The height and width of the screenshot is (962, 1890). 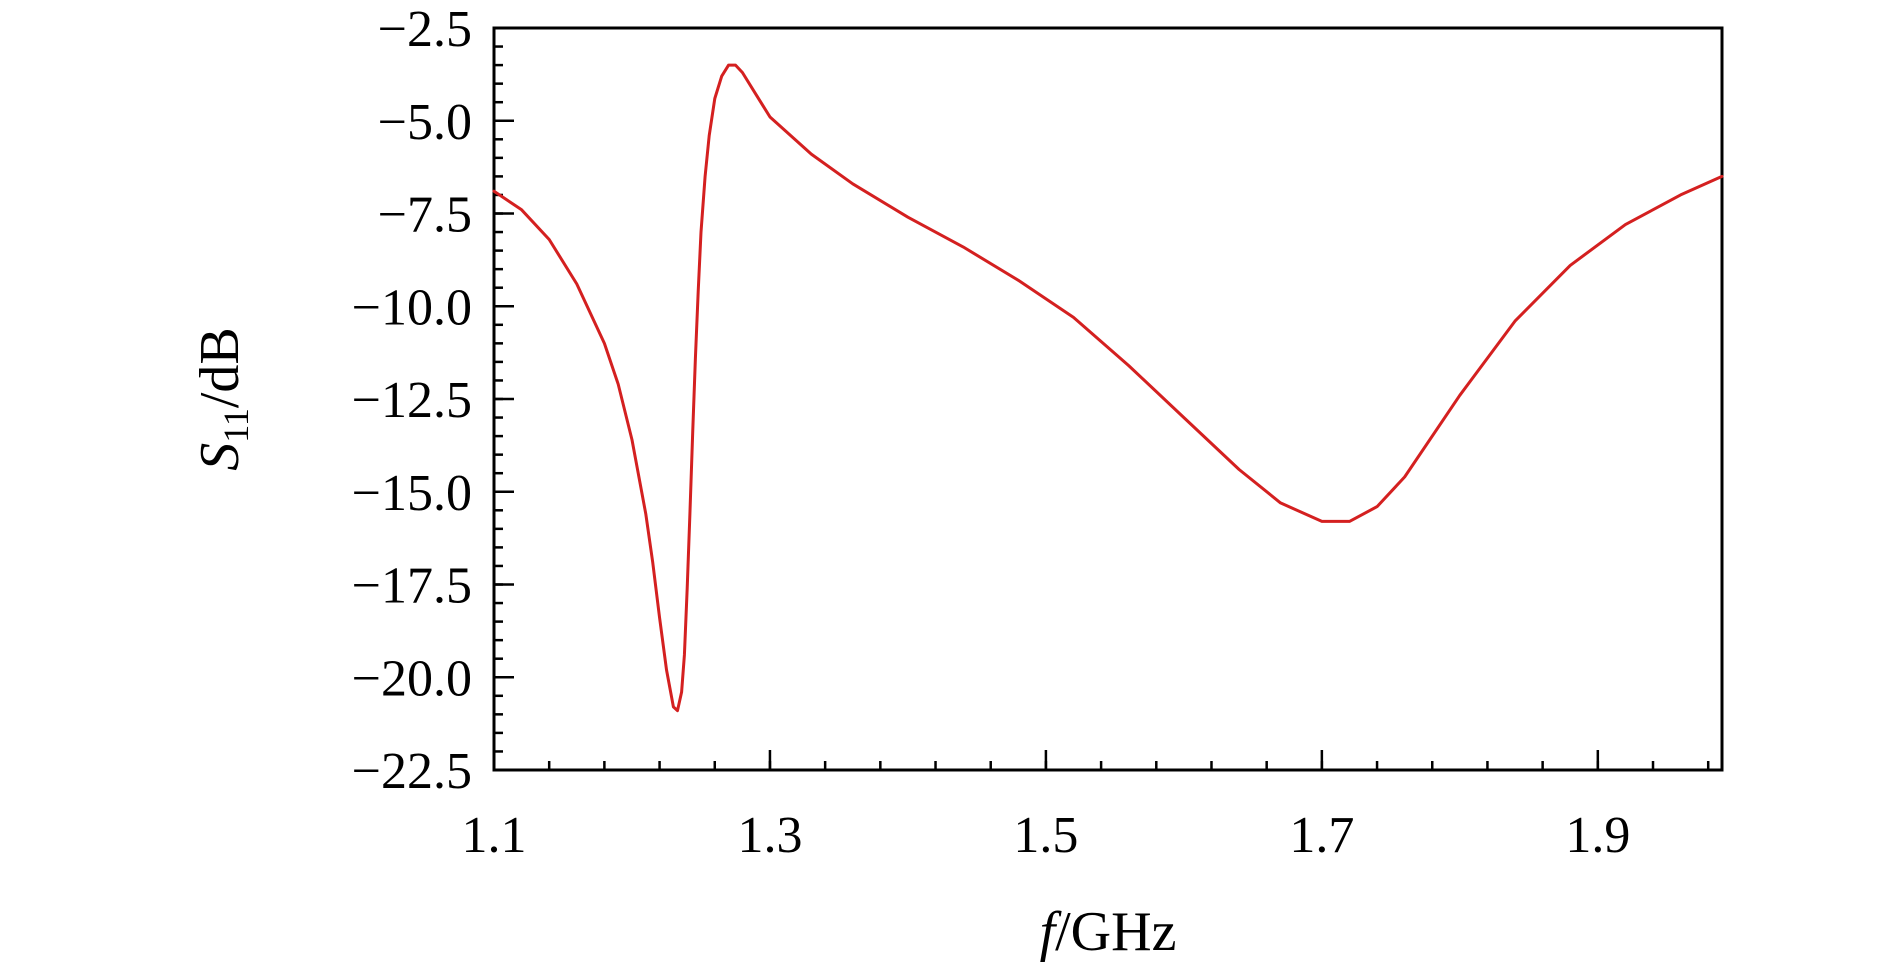 What do you see at coordinates (412, 771) in the screenshot?
I see `y-tick-label: −22.5` at bounding box center [412, 771].